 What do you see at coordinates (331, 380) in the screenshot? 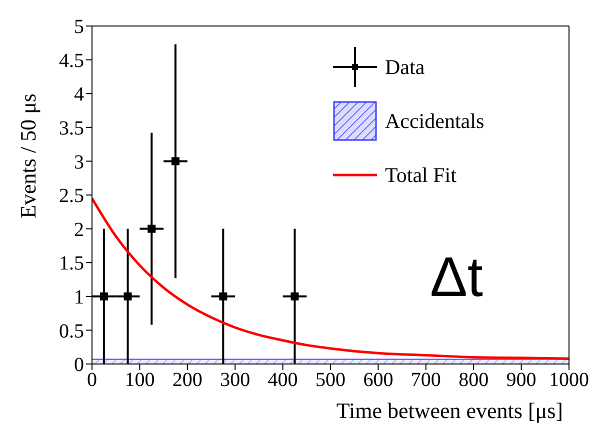
I see `x-tick-label: 500` at bounding box center [331, 380].